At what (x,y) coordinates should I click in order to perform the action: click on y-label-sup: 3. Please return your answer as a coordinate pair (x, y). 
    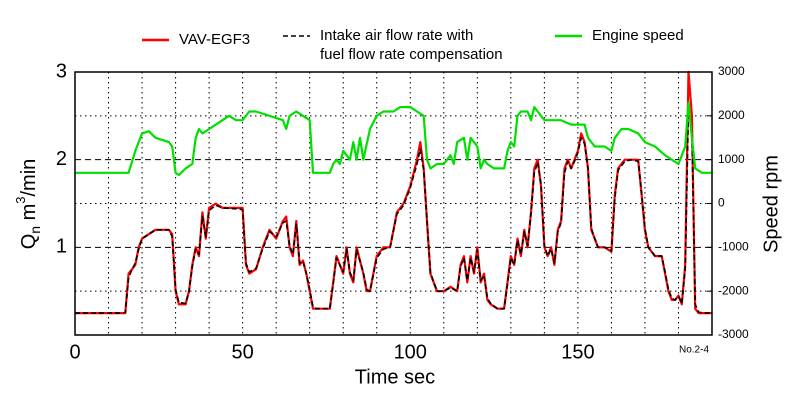
    Looking at the image, I should click on (20, 199).